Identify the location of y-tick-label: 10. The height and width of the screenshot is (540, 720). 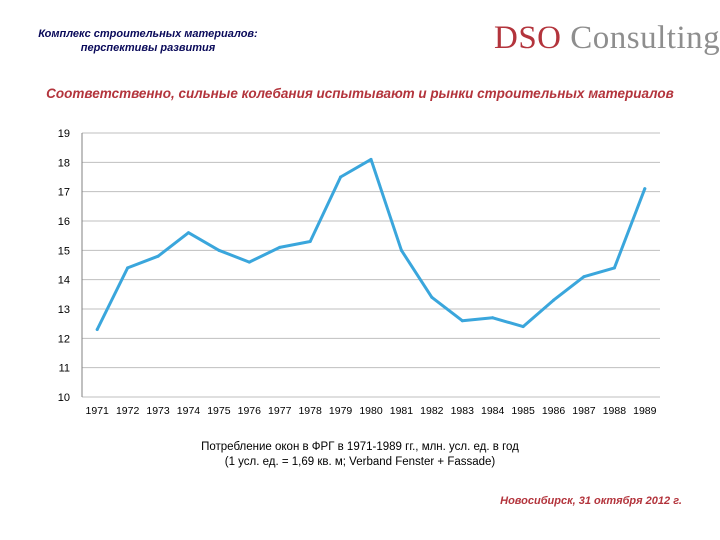
(64, 398).